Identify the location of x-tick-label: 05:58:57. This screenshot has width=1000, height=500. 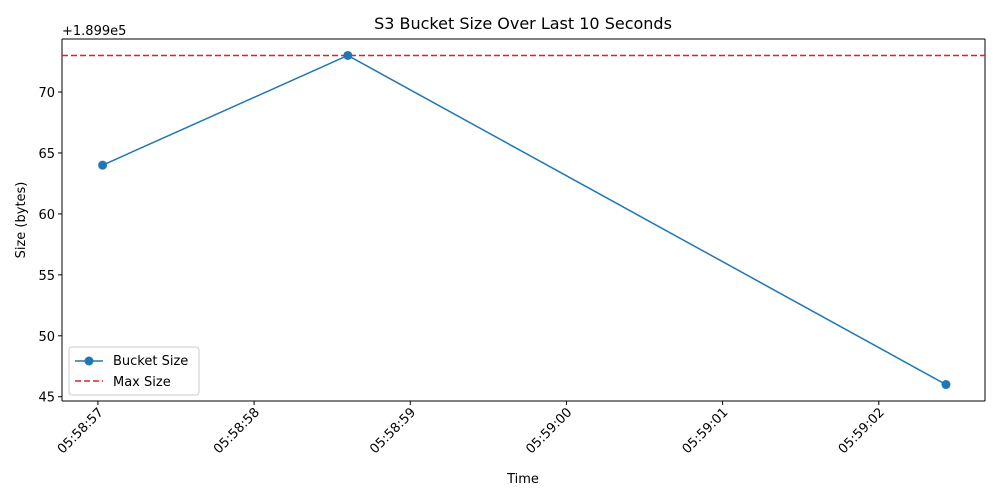
(81, 431).